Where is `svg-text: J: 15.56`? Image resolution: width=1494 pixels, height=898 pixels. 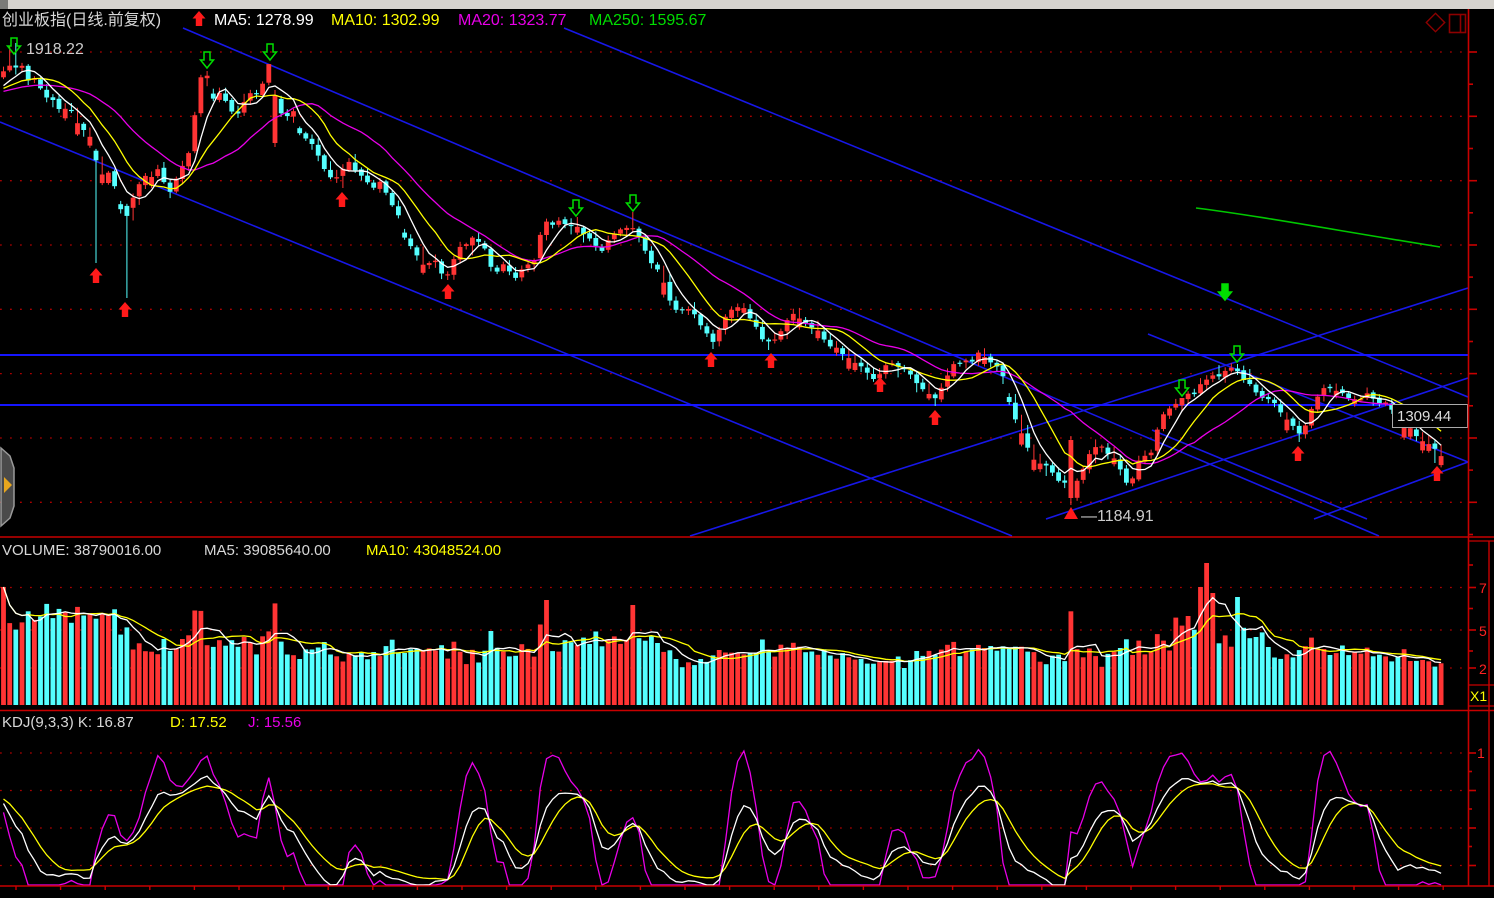 svg-text: J: 15.56 is located at coordinates (274, 722).